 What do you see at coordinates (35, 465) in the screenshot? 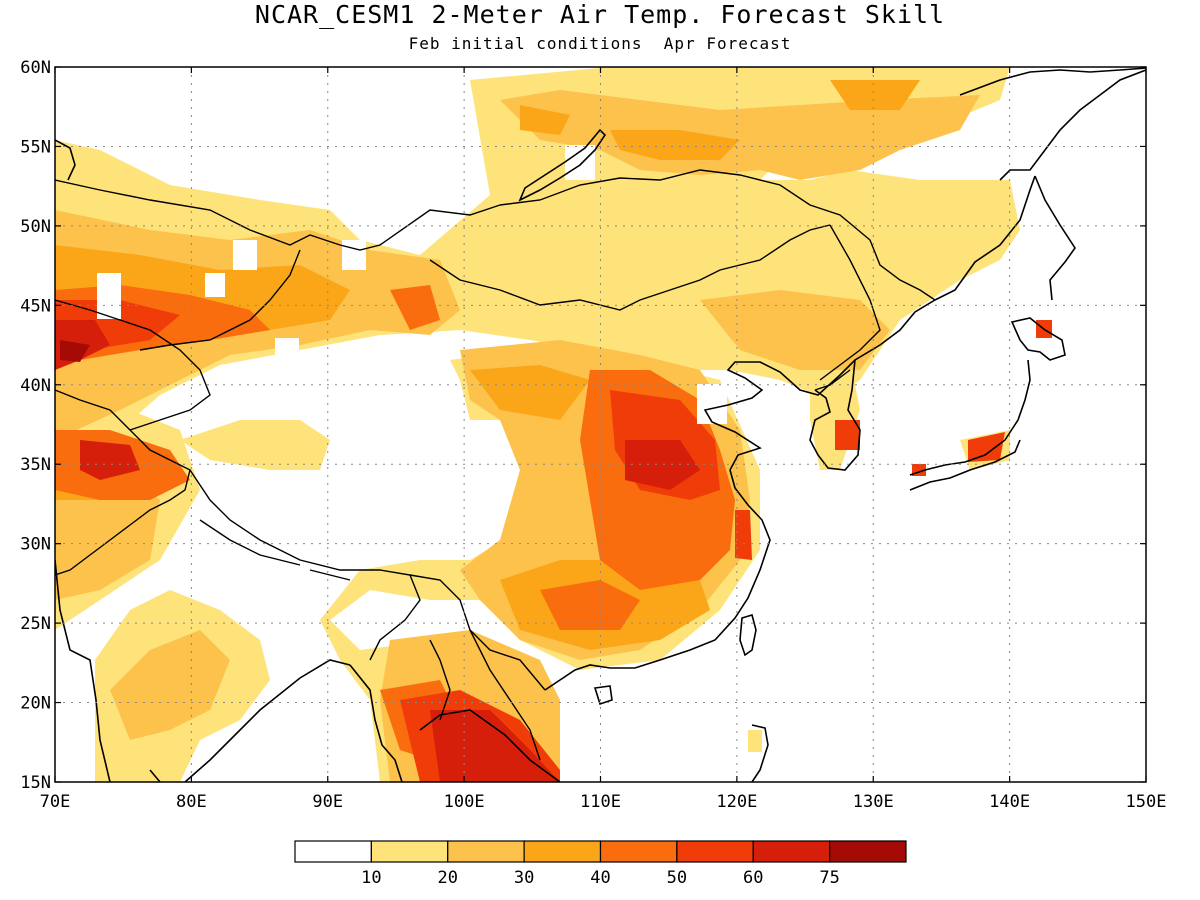
I see `lat-tick-label: 35N` at bounding box center [35, 465].